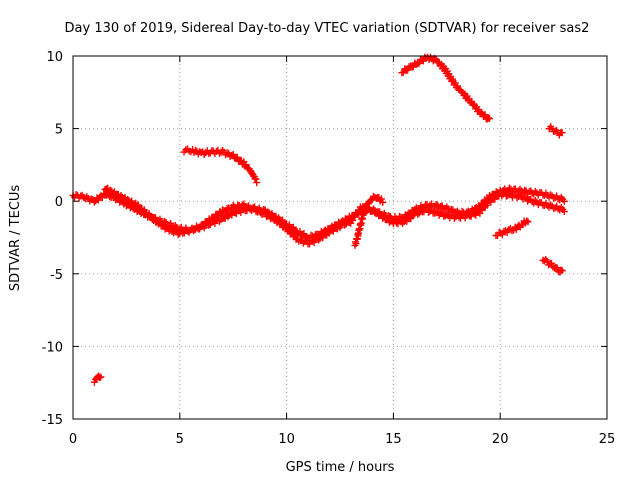  Describe the element at coordinates (52, 347) in the screenshot. I see `y-tick-label: -10` at that location.